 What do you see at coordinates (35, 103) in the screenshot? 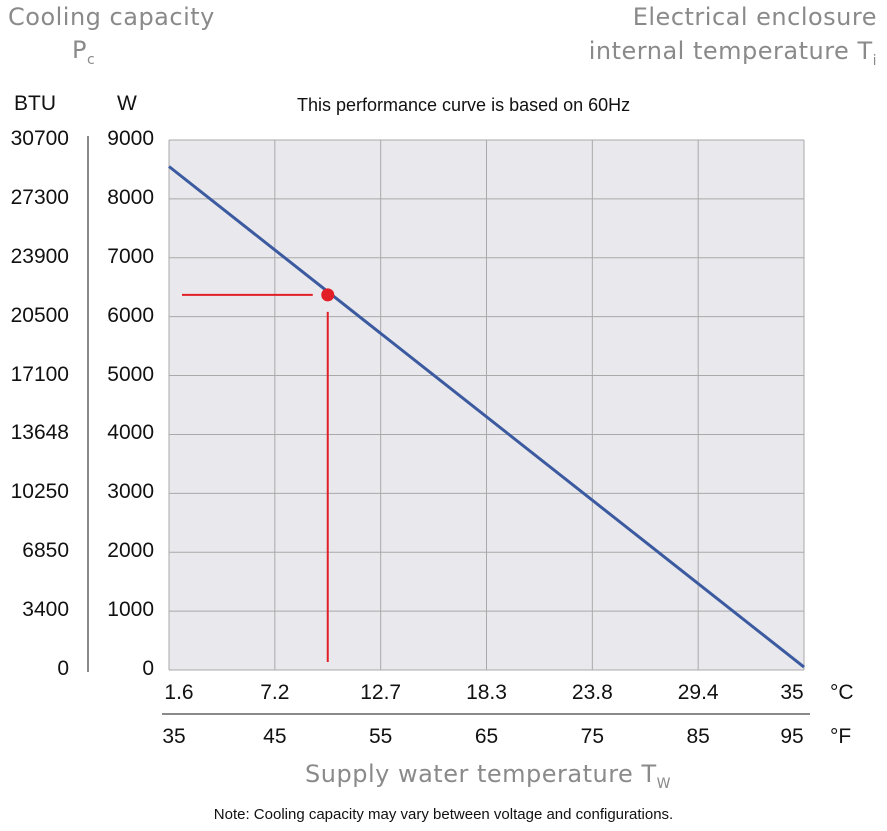
I see `btu-unit-label: BTU` at bounding box center [35, 103].